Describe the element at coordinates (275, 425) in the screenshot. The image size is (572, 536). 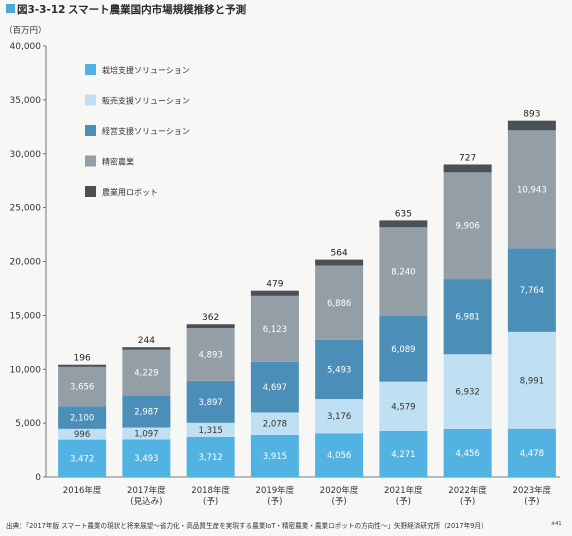
I see `segment-label: 2,078` at that location.